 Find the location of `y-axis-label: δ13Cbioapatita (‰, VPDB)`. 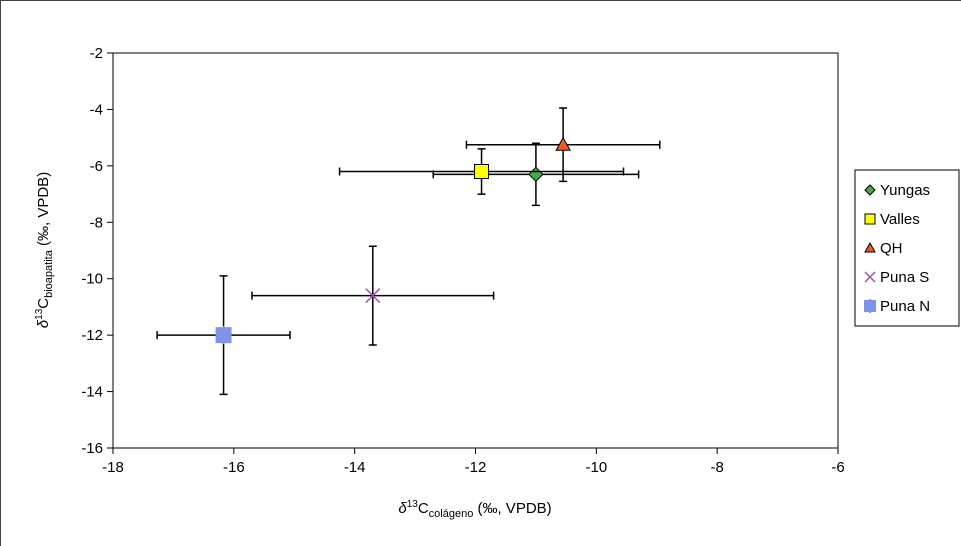

y-axis-label: δ13Cbioapatita (‰, VPDB) is located at coordinates (44, 250).